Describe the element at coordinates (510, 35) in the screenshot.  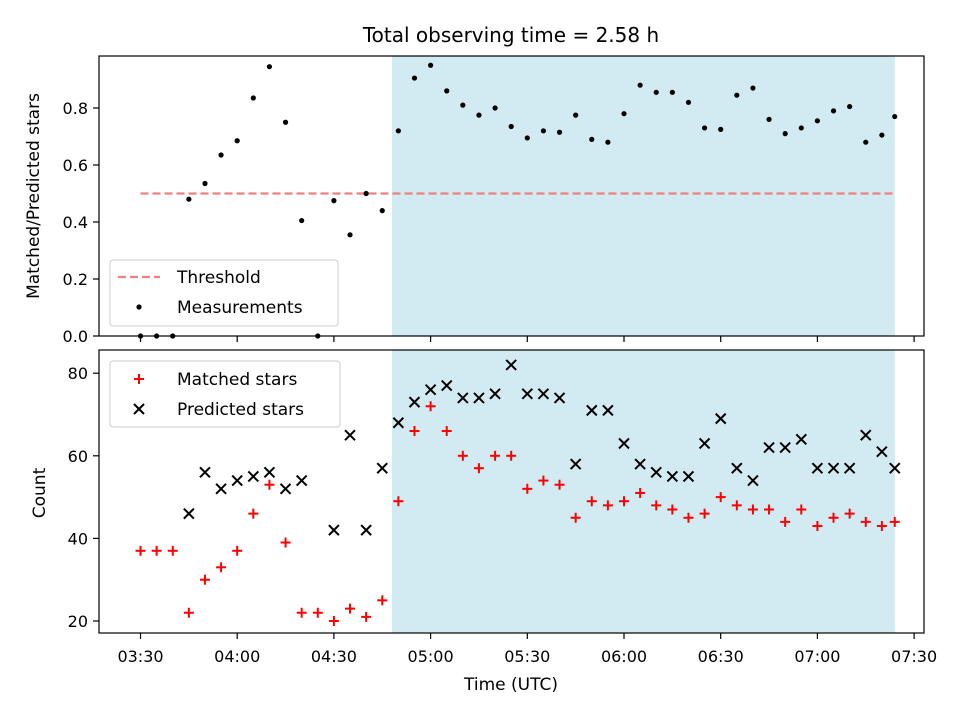
I see `figure-title: Total observing time = 2.58 h` at that location.